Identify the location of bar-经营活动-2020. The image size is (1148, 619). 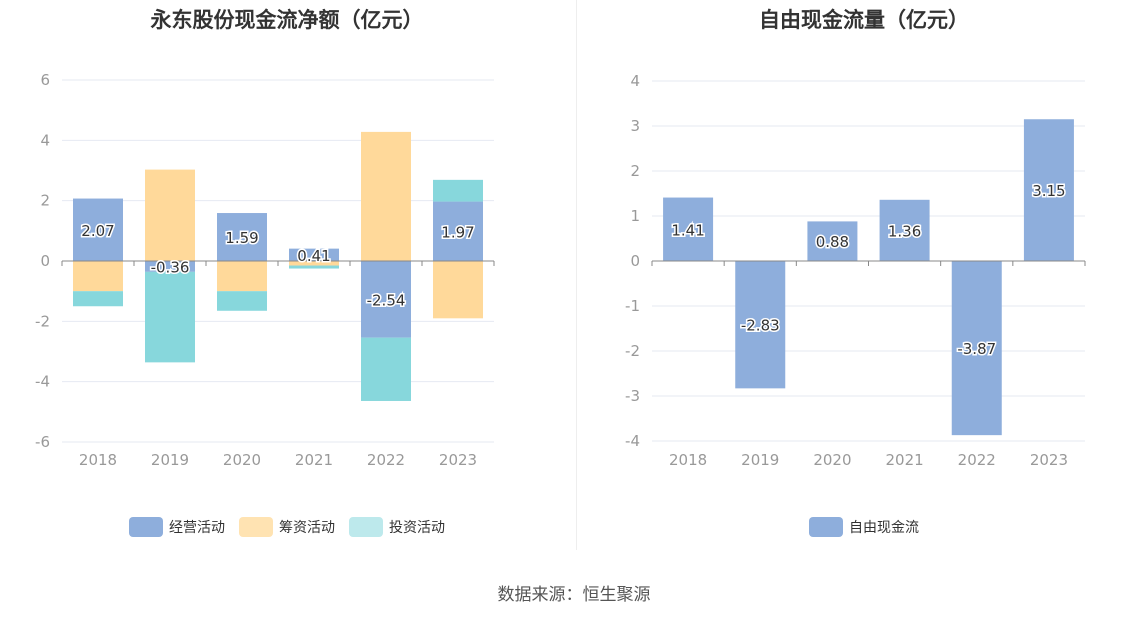
(242, 237).